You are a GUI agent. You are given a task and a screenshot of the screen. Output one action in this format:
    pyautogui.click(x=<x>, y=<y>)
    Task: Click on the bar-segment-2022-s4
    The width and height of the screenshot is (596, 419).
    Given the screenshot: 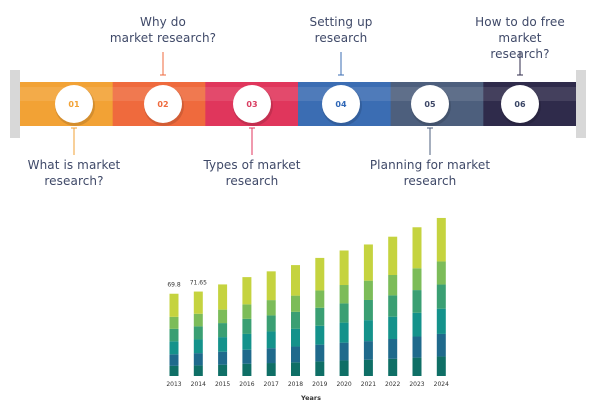 What is the action you would take?
    pyautogui.click(x=393, y=306)
    